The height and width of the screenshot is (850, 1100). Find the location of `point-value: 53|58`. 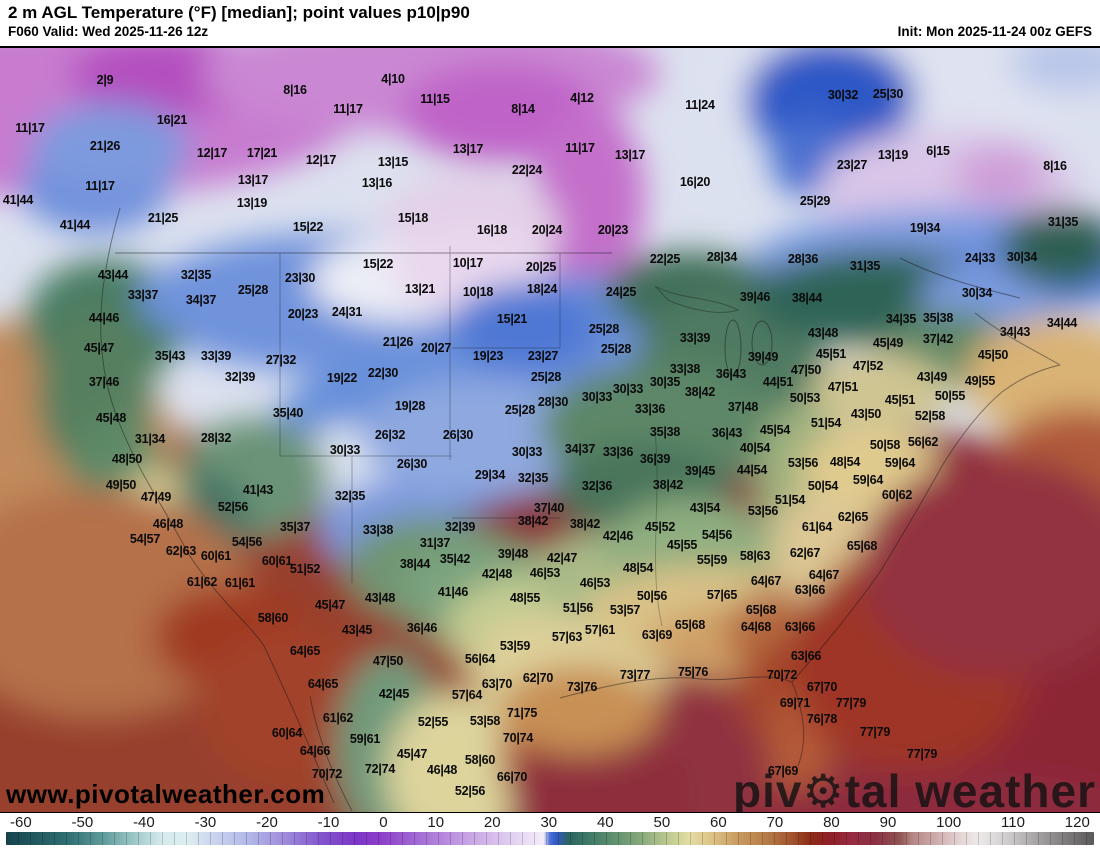

point-value: 53|58 is located at coordinates (485, 720).